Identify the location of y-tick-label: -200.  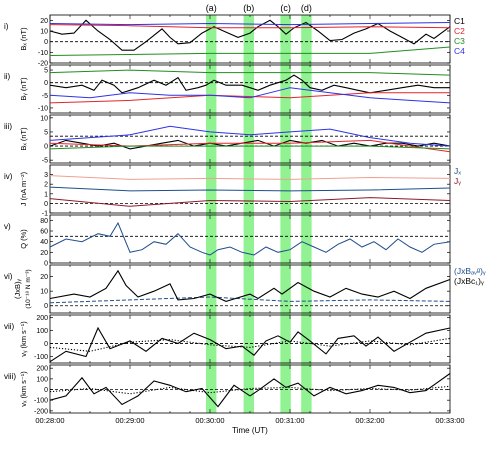
(41, 411).